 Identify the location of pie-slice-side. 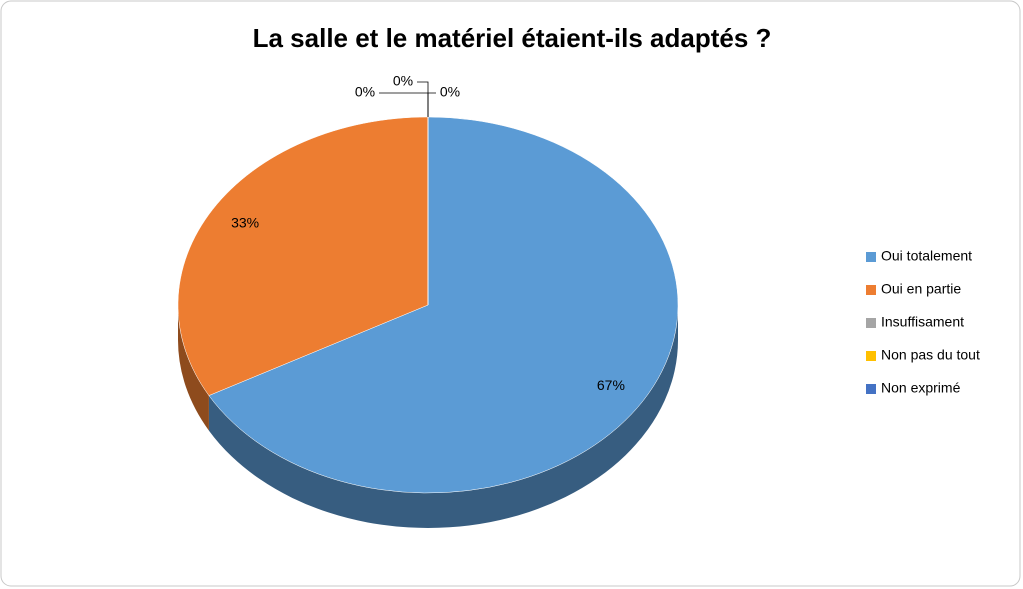
(193, 368).